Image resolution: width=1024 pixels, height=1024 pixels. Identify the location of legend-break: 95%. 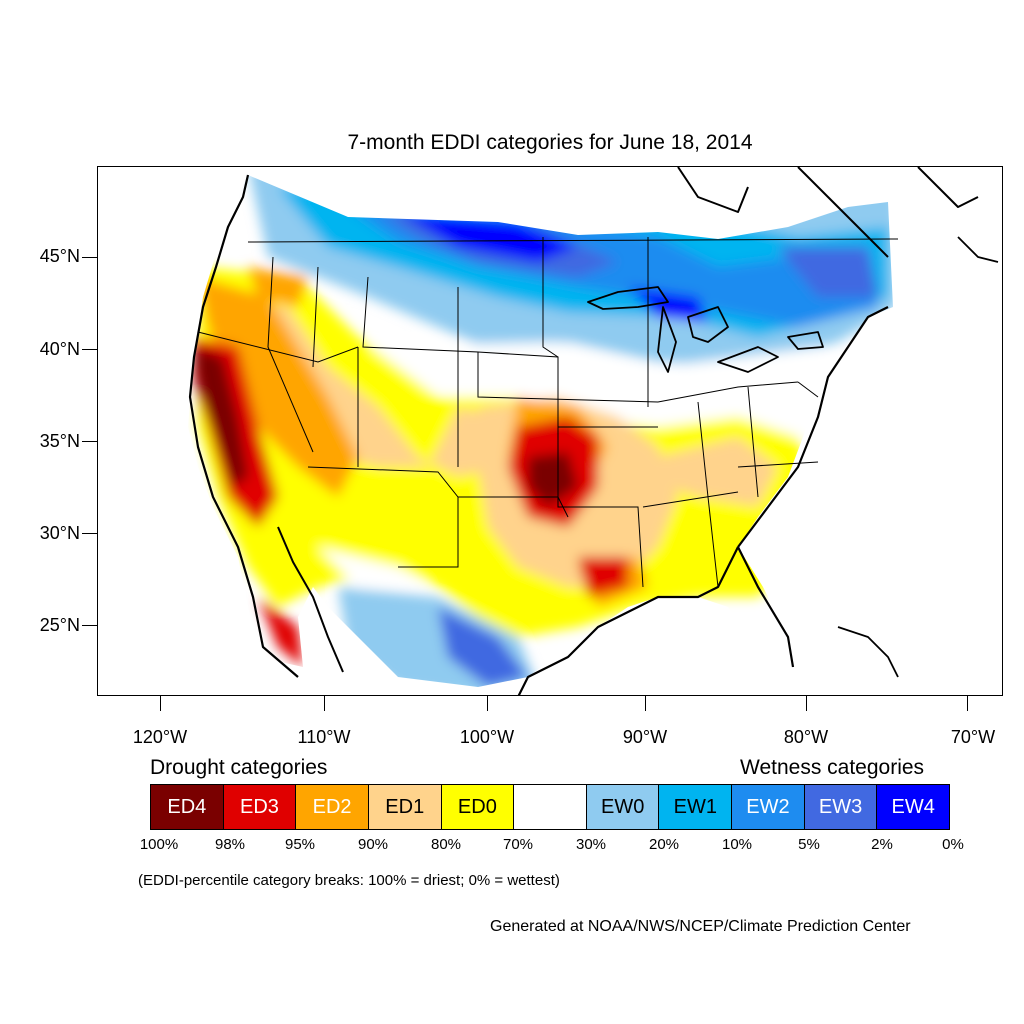
(300, 844).